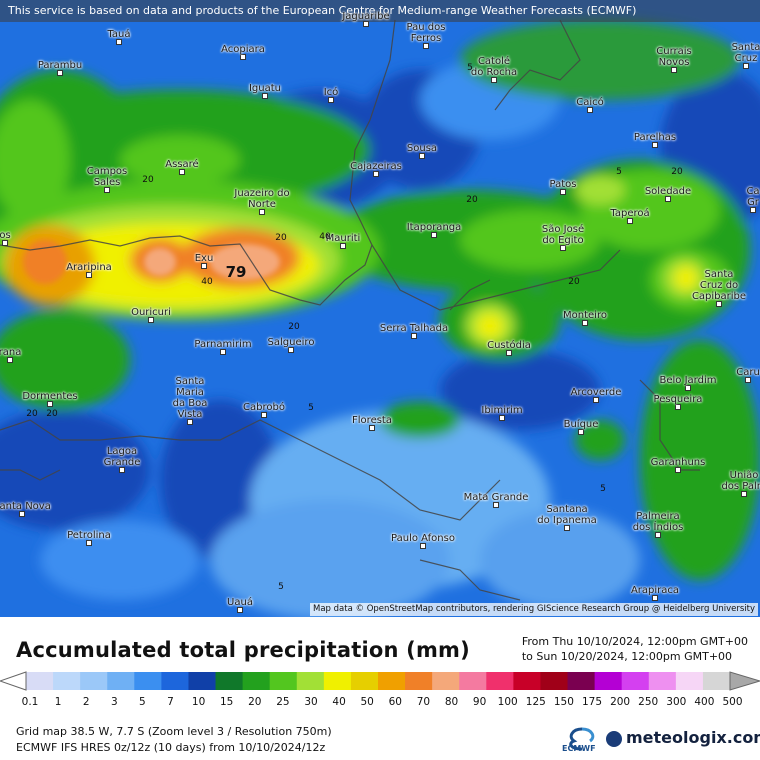 Image resolution: width=760 pixels, height=760 pixels. I want to click on city-label: Sousa, so click(422, 148).